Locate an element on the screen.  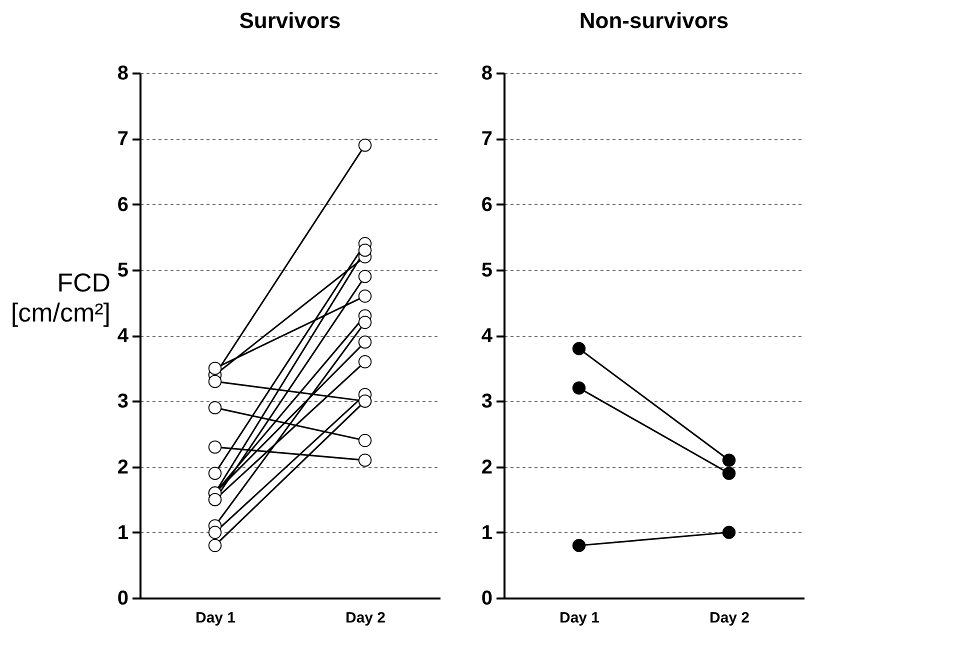
chart-title: Survivors is located at coordinates (290, 20).